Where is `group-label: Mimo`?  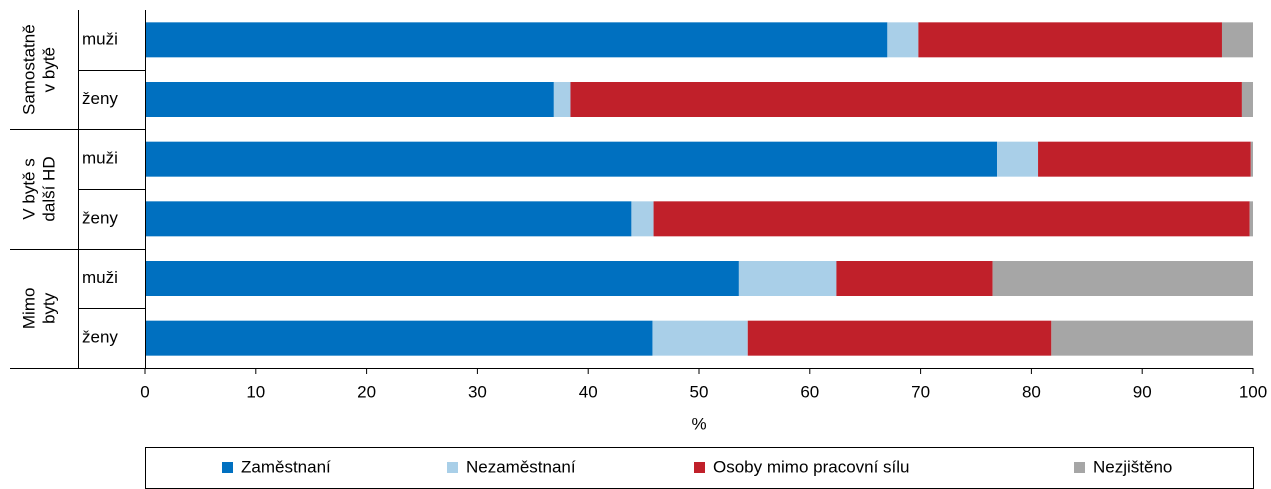
group-label: Mimo is located at coordinates (28, 309).